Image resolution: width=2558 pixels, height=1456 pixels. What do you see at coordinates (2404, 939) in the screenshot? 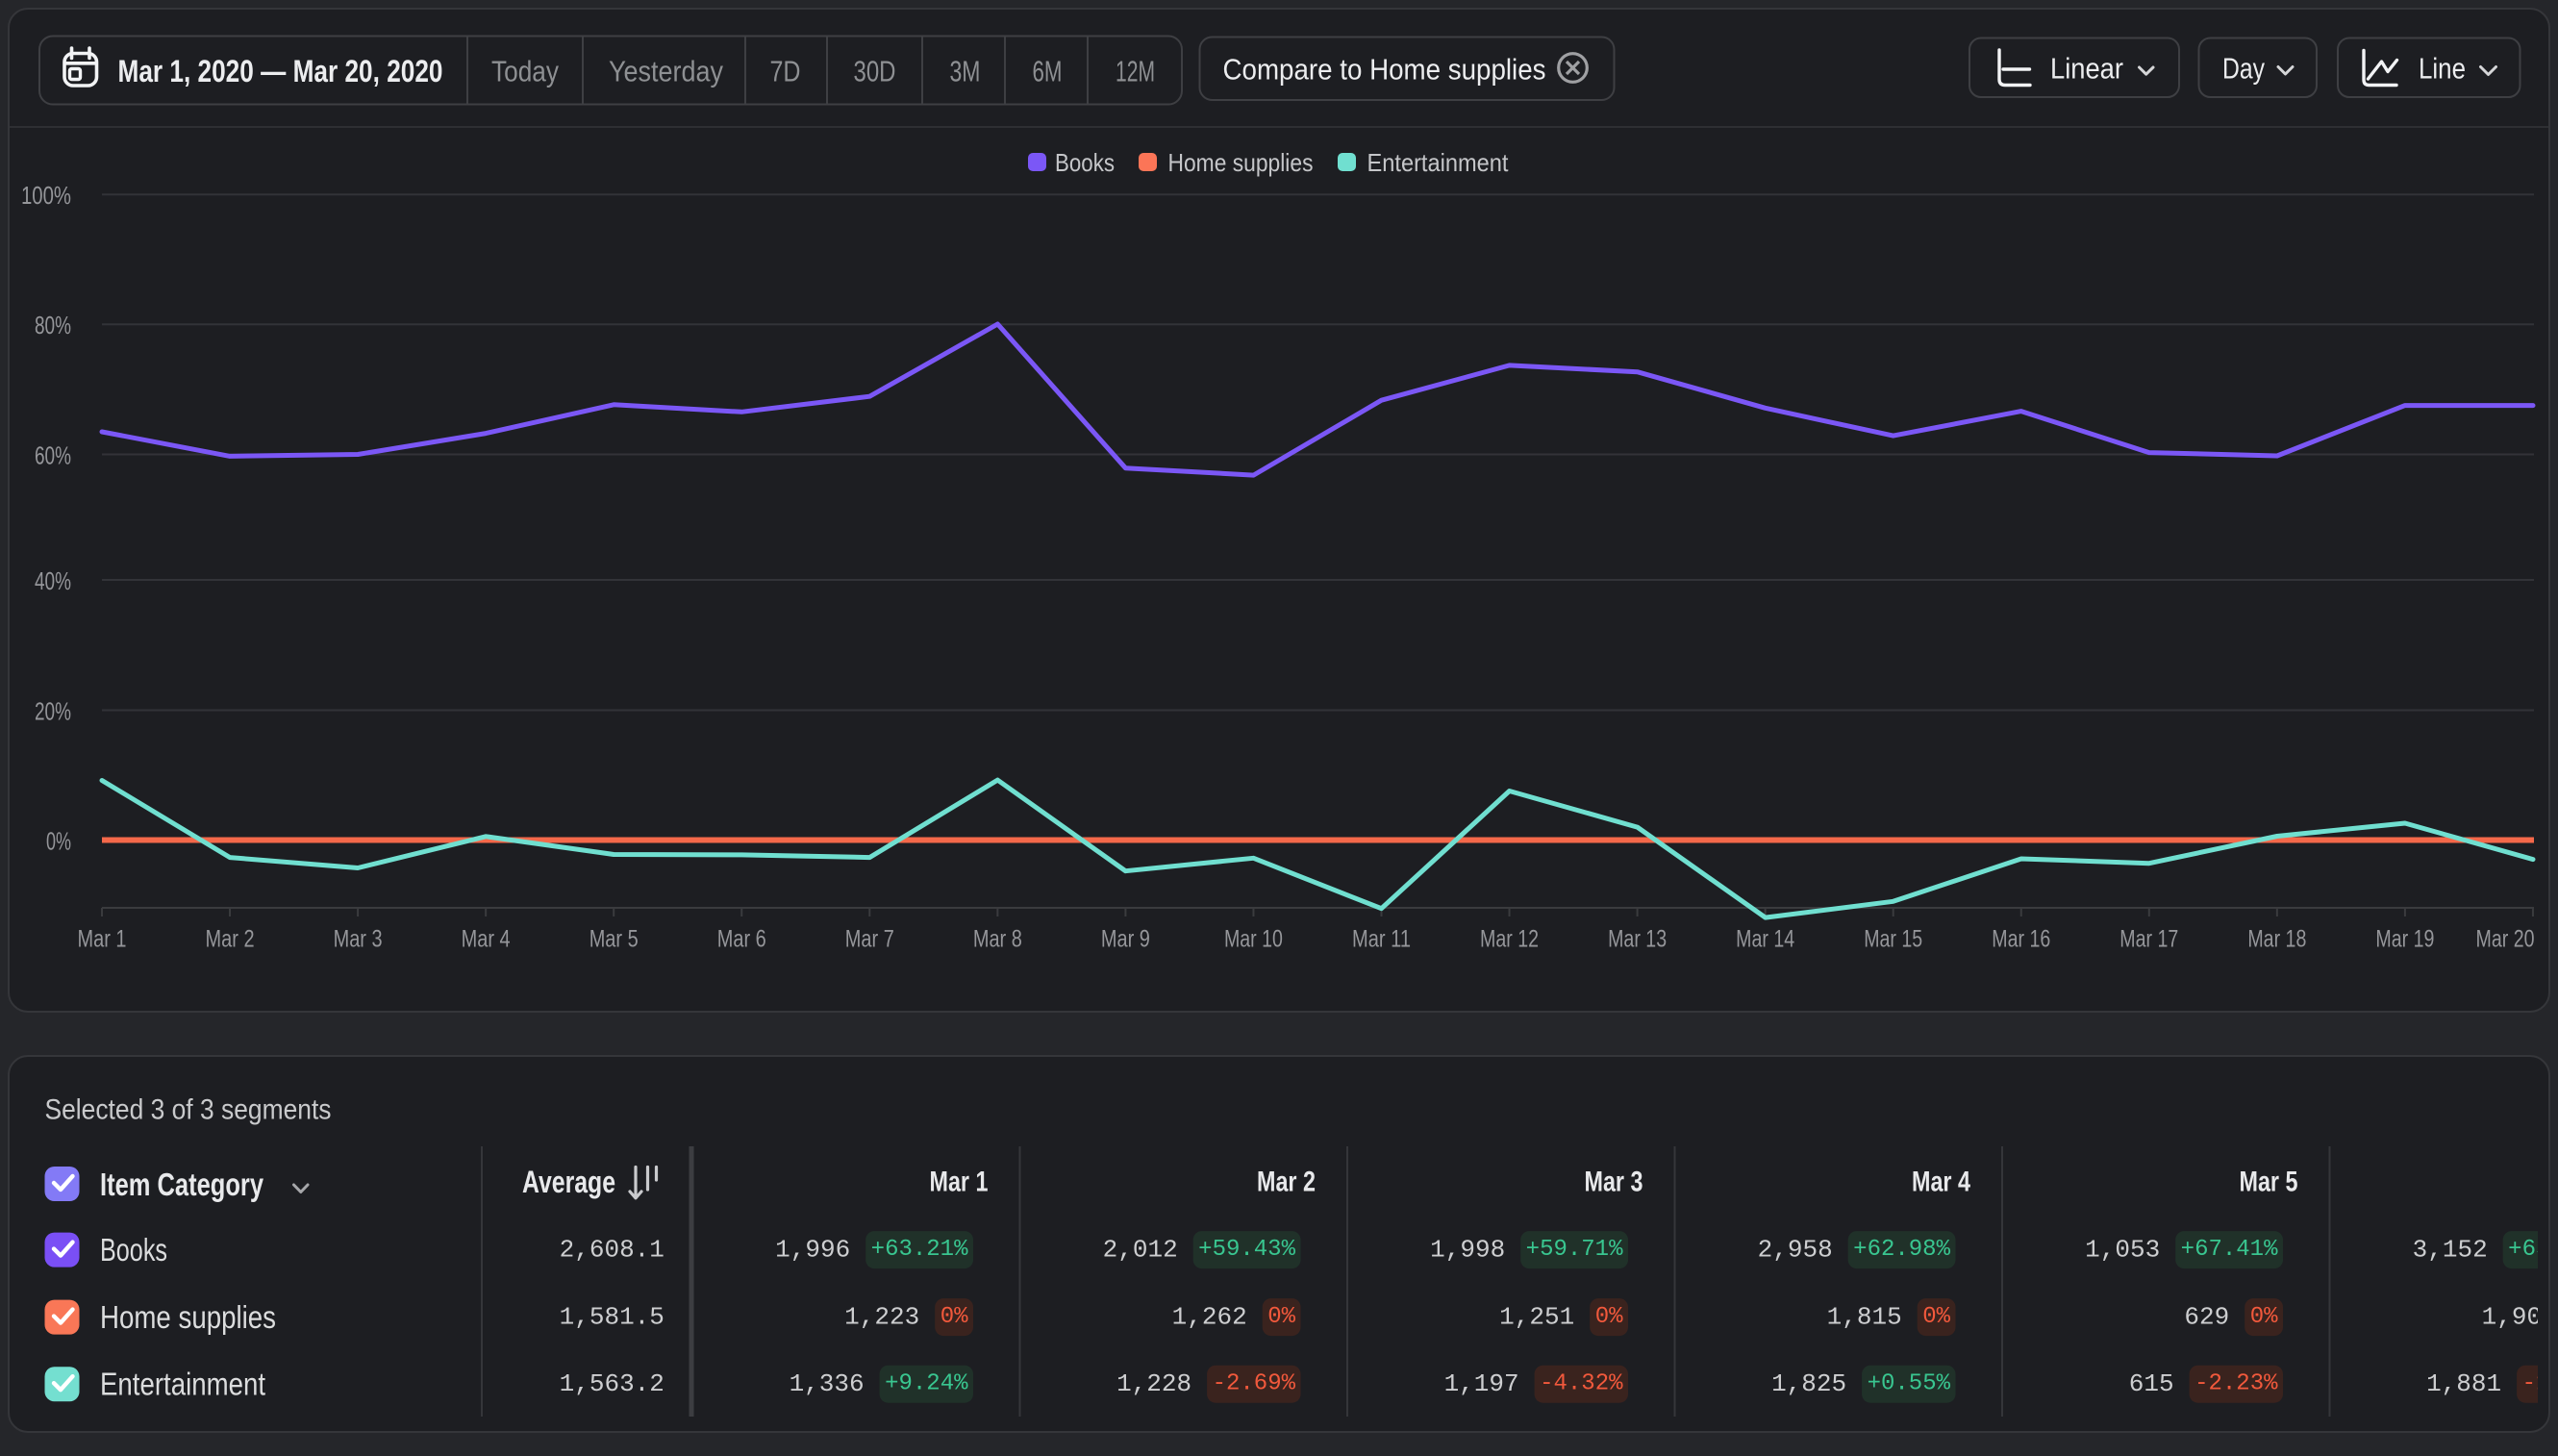
I see `svg-text: Mar 19` at bounding box center [2404, 939].